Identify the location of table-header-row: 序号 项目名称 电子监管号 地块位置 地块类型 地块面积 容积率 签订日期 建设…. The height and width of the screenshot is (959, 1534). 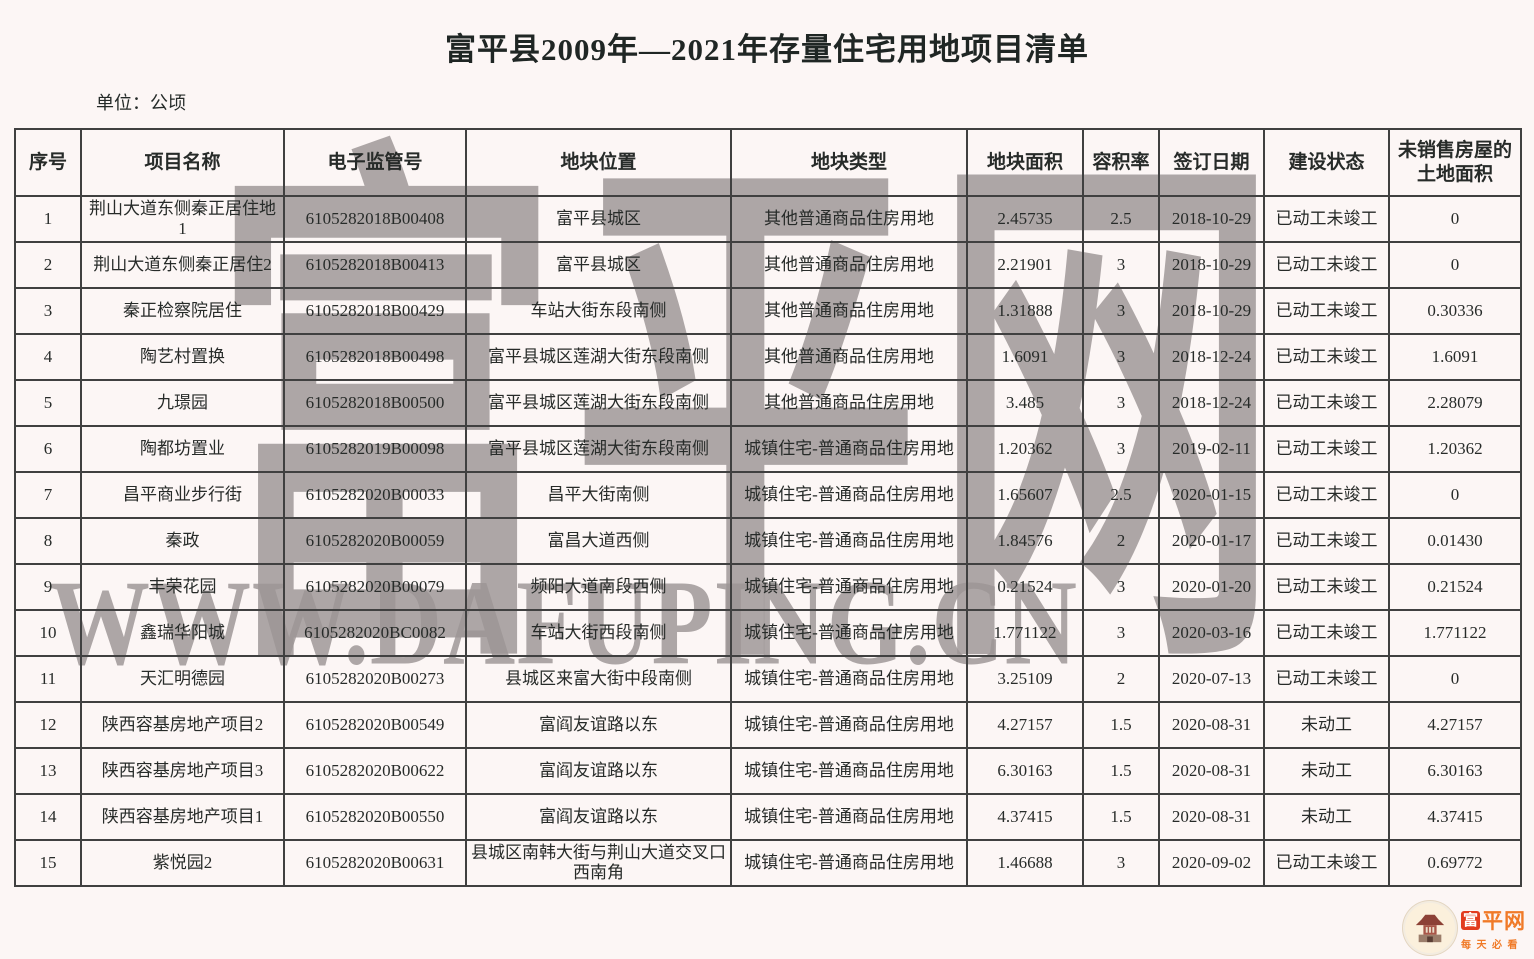
(768, 162).